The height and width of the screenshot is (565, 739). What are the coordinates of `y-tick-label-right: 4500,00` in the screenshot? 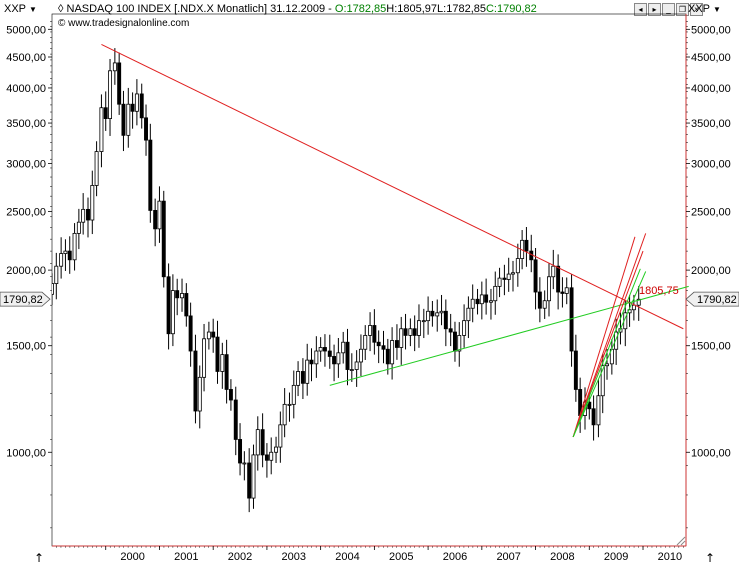 It's located at (711, 58).